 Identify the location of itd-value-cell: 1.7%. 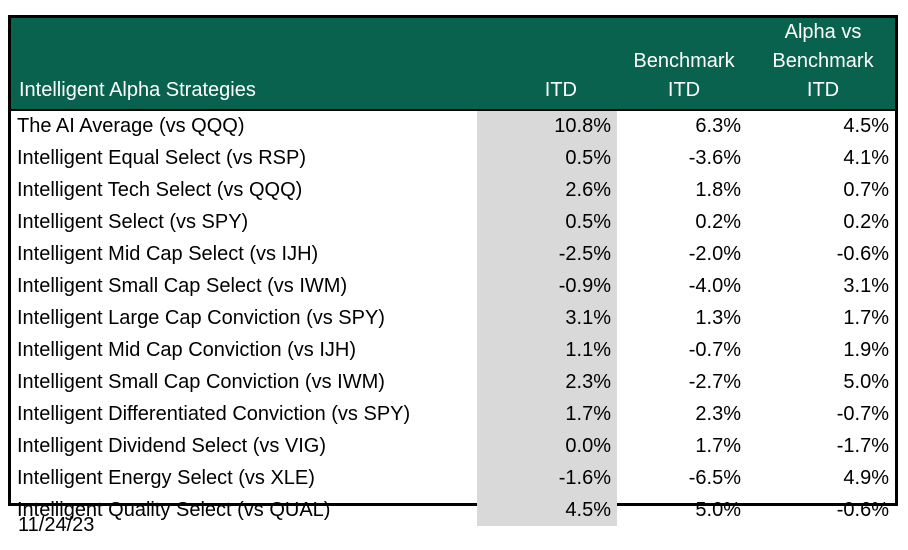
(547, 414).